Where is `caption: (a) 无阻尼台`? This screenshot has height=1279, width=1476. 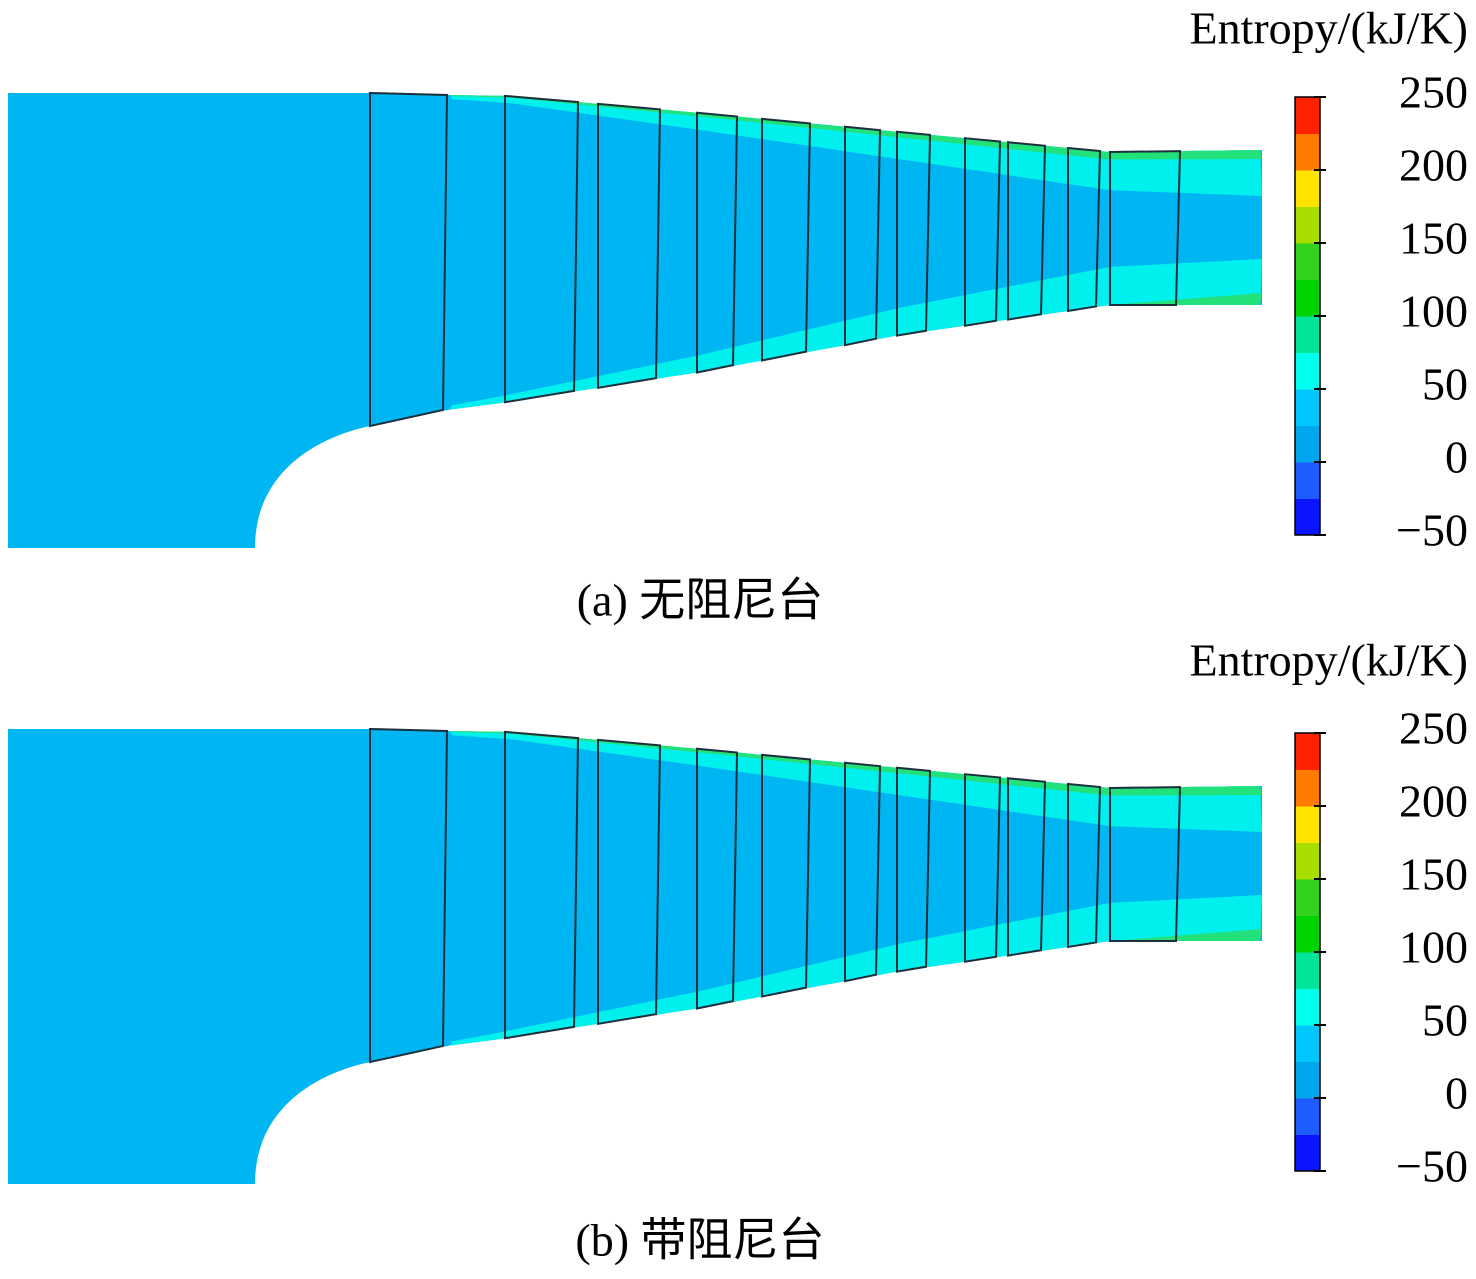
caption: (a) 无阻尼台 is located at coordinates (700, 600).